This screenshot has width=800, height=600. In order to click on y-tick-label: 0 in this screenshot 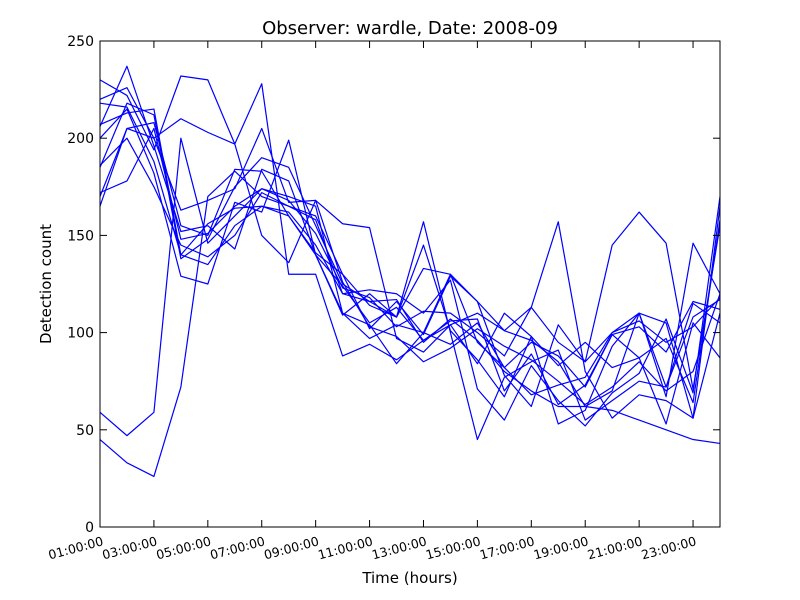, I will do `click(89, 528)`.